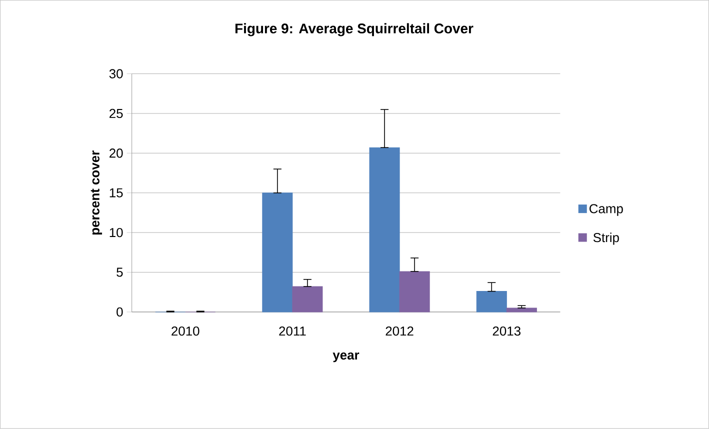 This screenshot has height=429, width=709. I want to click on x-tick-label: 2010, so click(186, 331).